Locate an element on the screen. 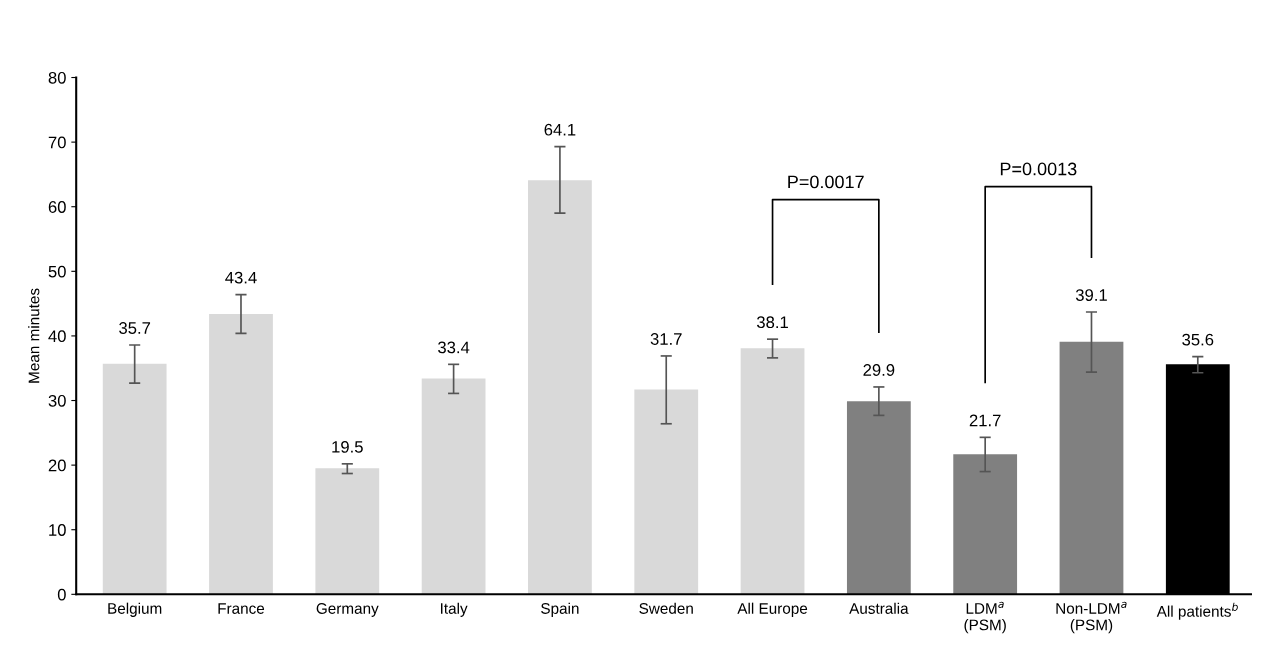 The height and width of the screenshot is (646, 1270). category-label: Non-LDM$^{a}$ (PSM) is located at coordinates (1091, 617).